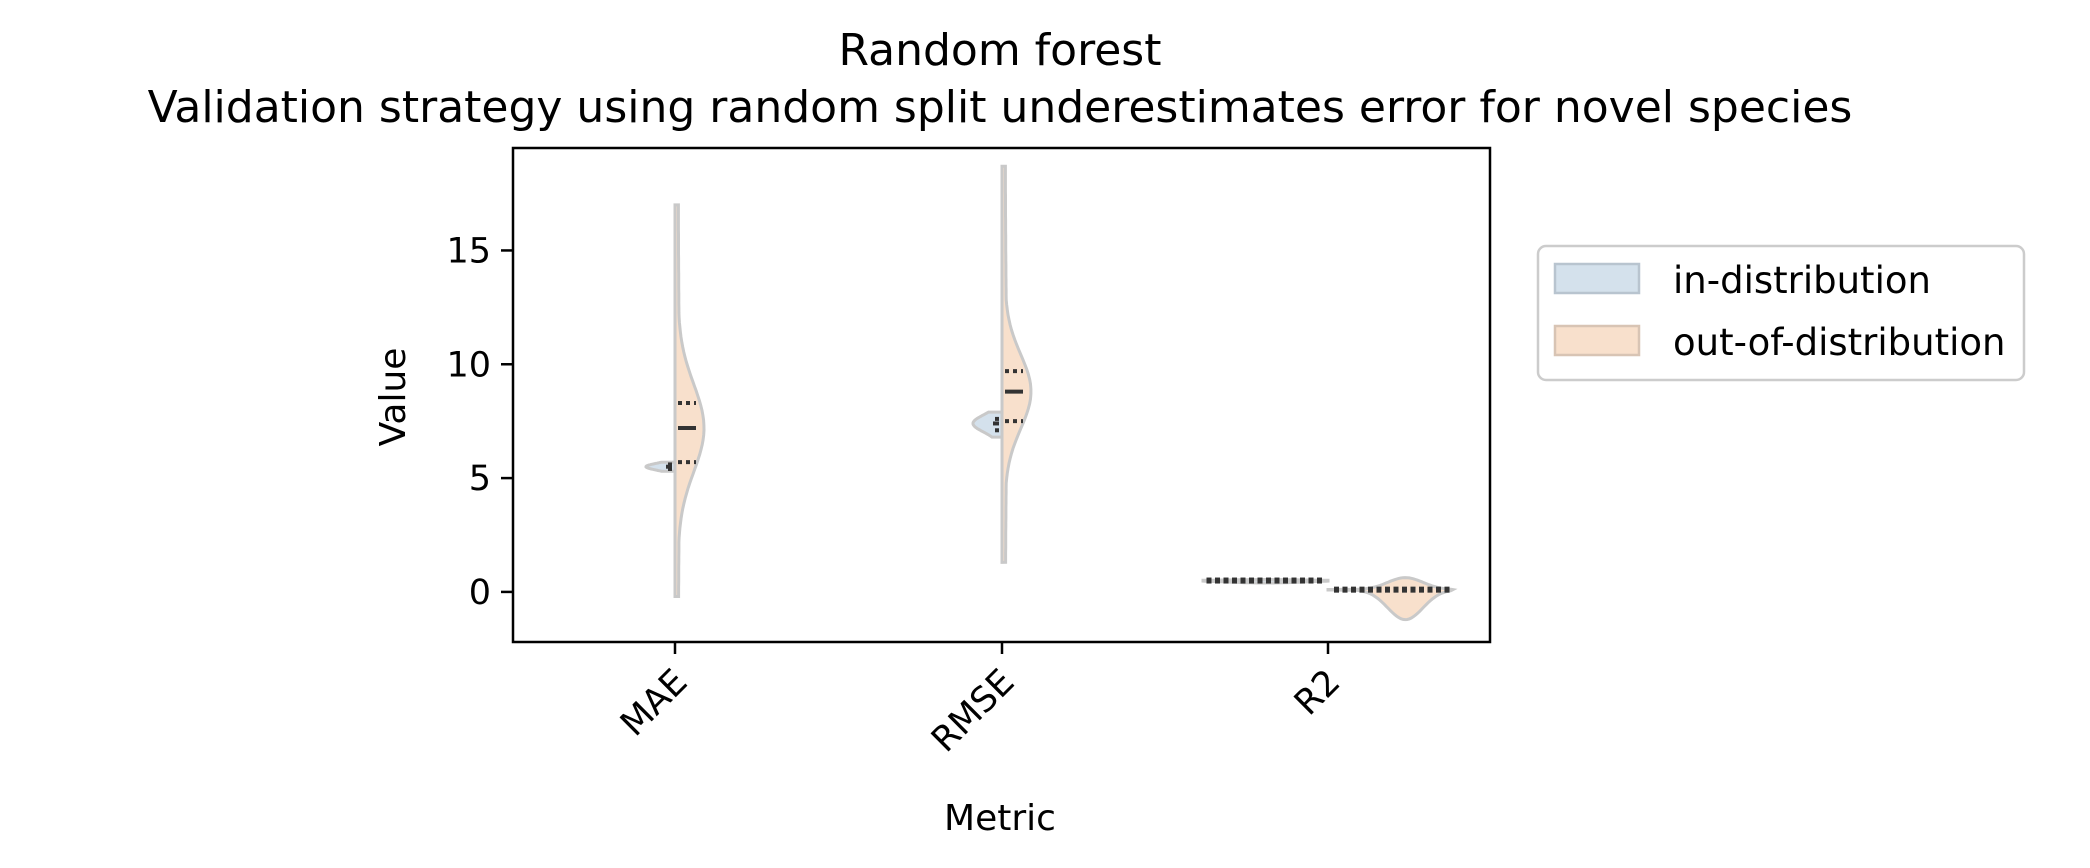 The height and width of the screenshot is (868, 2090). What do you see at coordinates (987, 424) in the screenshot?
I see `violin-in-distribution-rmse` at bounding box center [987, 424].